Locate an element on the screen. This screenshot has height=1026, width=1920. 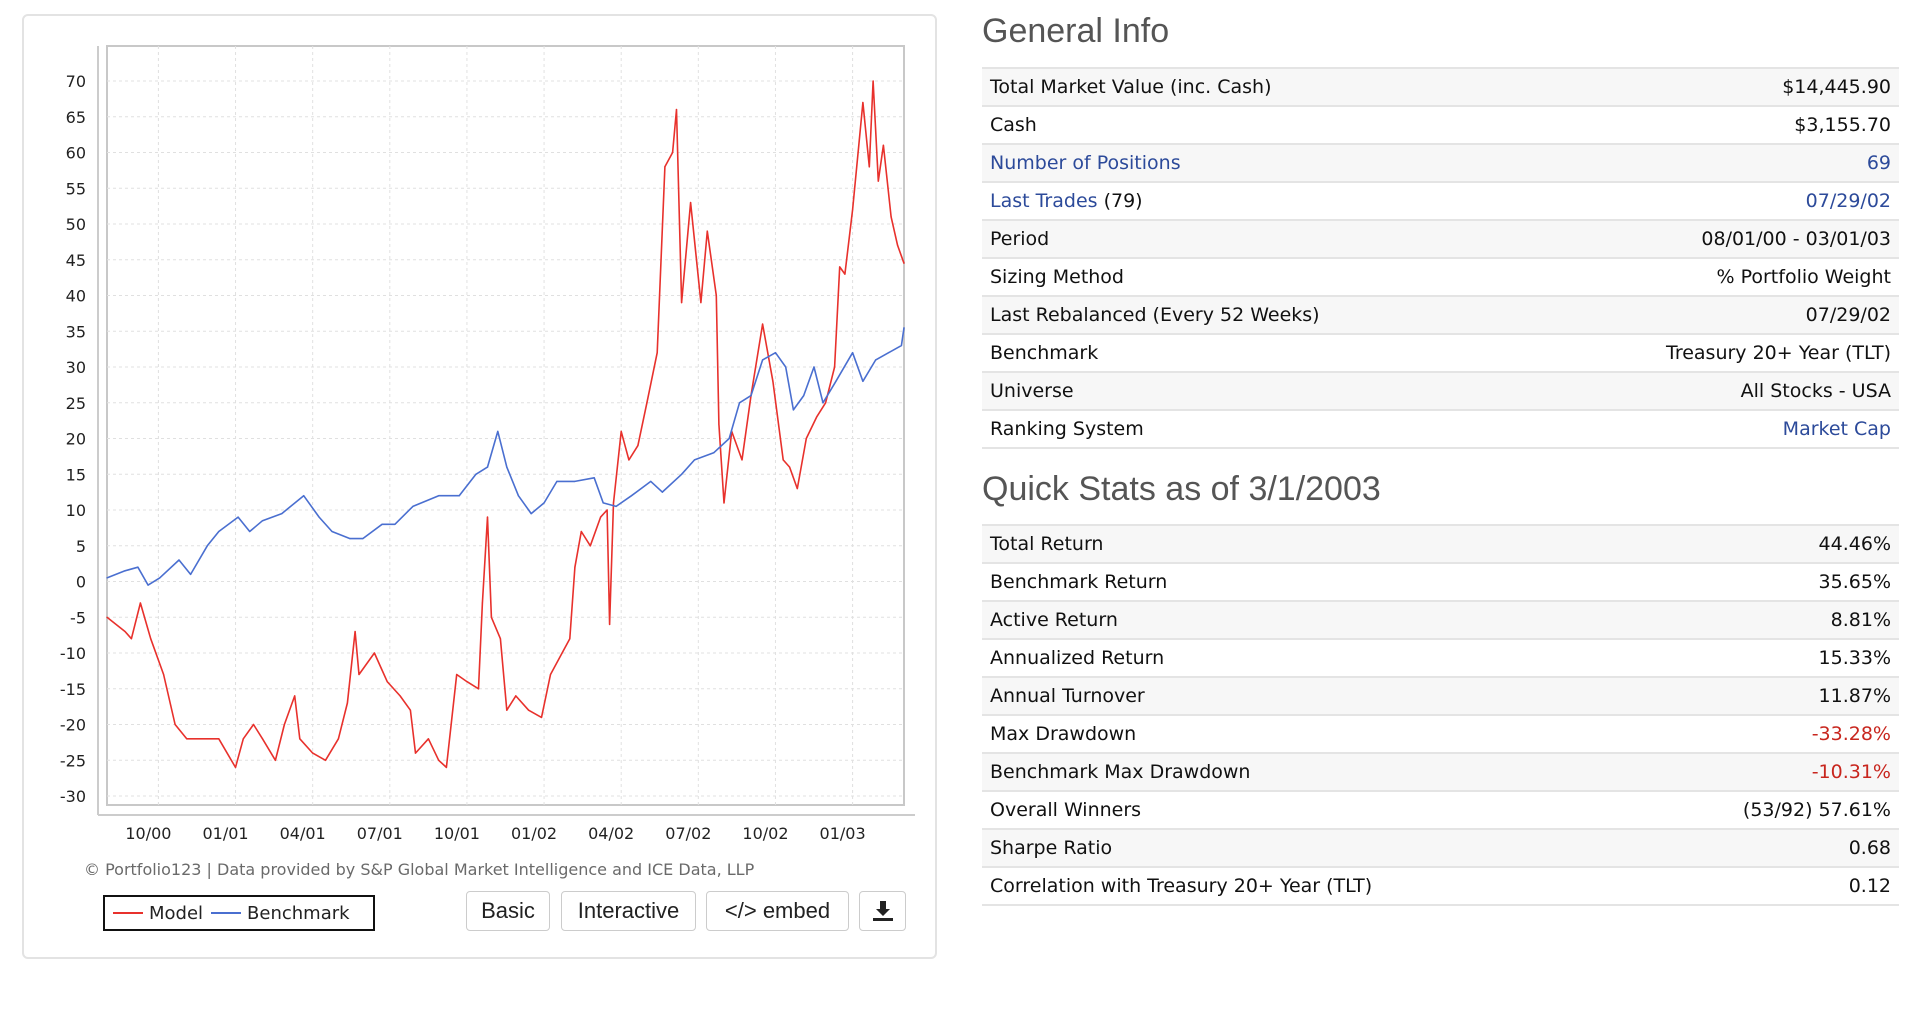
row-label: Total Market Value (inc. Cash) is located at coordinates (1131, 87).